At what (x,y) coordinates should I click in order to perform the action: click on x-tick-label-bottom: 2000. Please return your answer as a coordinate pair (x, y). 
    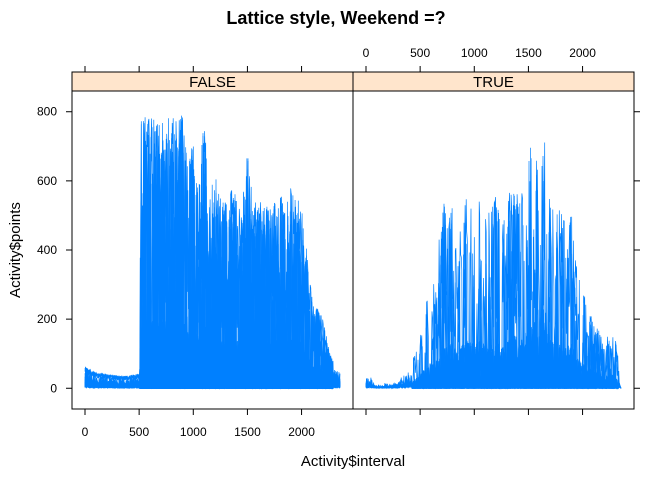
    Looking at the image, I should click on (301, 432).